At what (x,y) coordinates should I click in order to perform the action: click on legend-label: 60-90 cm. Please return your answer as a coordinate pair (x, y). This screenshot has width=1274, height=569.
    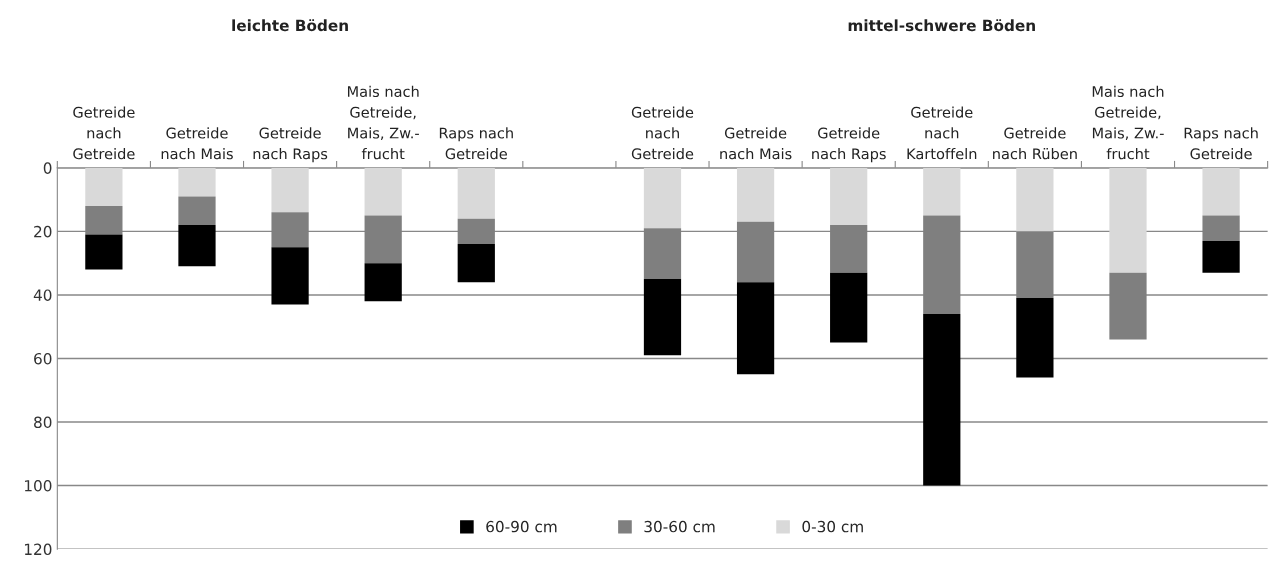
    Looking at the image, I should click on (521, 526).